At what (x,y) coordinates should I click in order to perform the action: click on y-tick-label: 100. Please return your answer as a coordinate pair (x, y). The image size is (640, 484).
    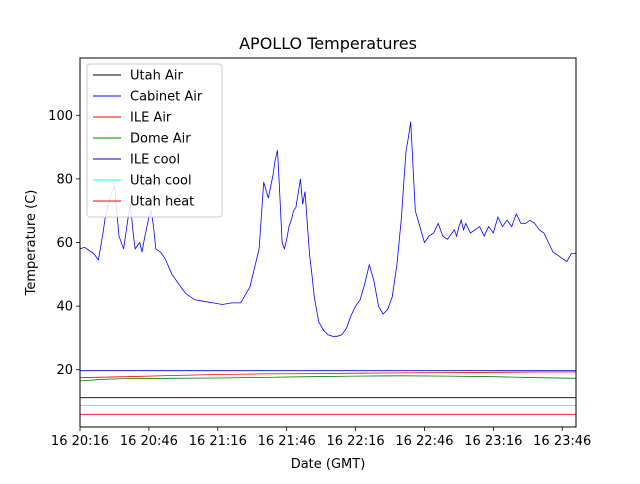
    Looking at the image, I should click on (60, 116).